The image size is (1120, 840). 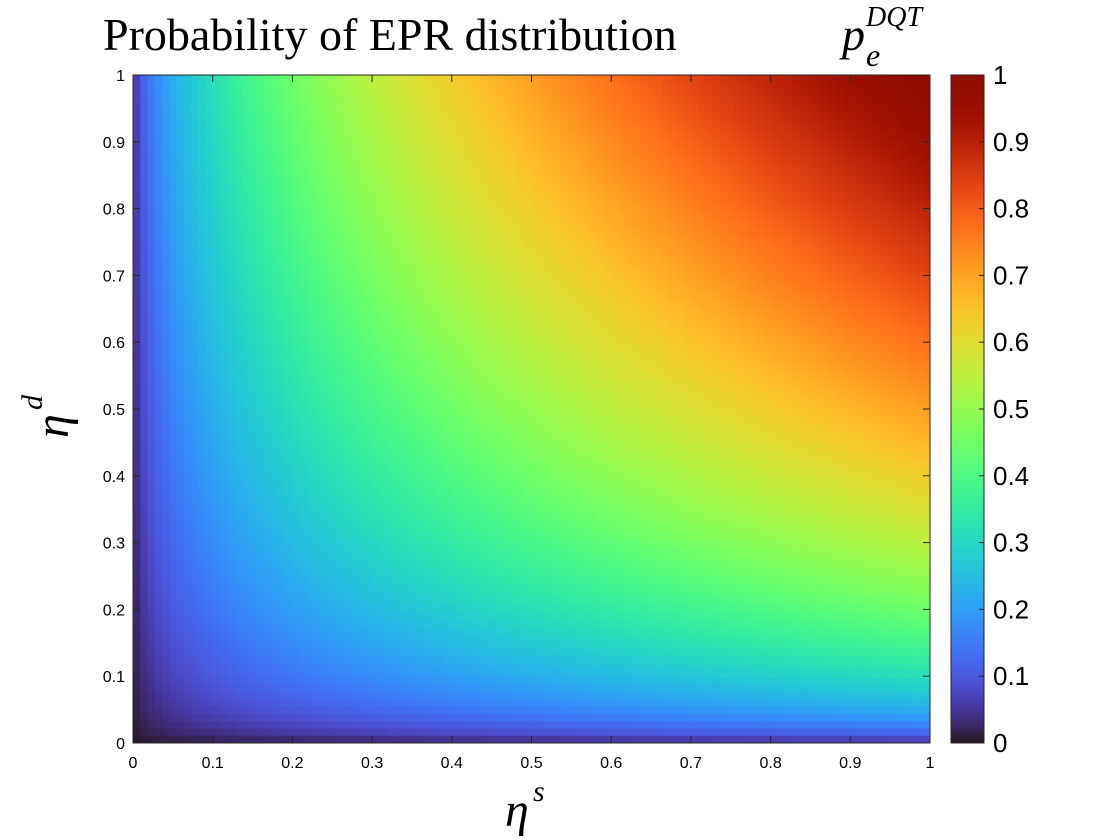 What do you see at coordinates (390, 34) in the screenshot?
I see `chart-title: Probability of EPR distribution` at bounding box center [390, 34].